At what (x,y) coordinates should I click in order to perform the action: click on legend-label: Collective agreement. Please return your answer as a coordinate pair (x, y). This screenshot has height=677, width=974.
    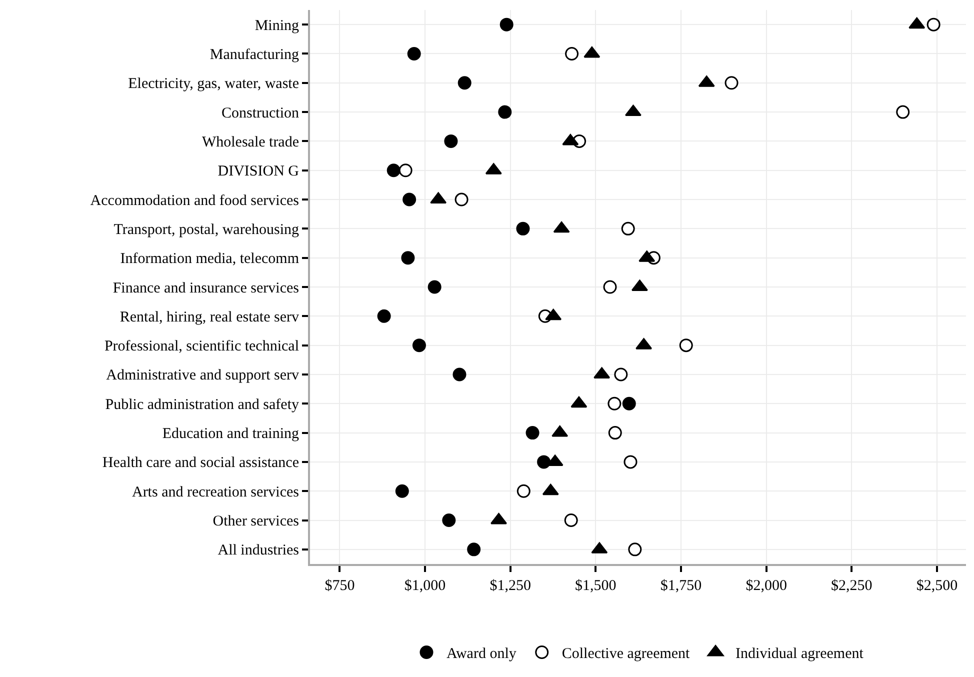
    Looking at the image, I should click on (626, 654).